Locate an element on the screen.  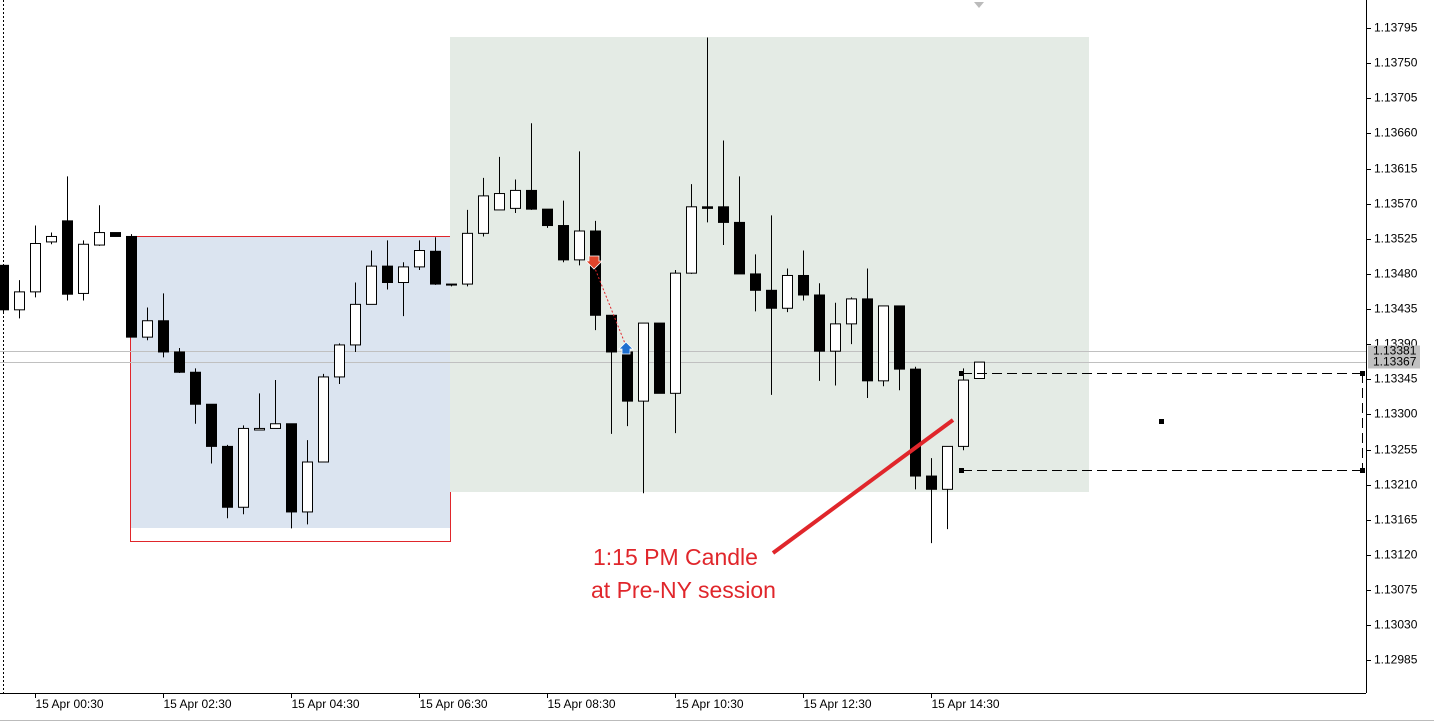
annotation: at Pre-NY session is located at coordinates (683, 590).